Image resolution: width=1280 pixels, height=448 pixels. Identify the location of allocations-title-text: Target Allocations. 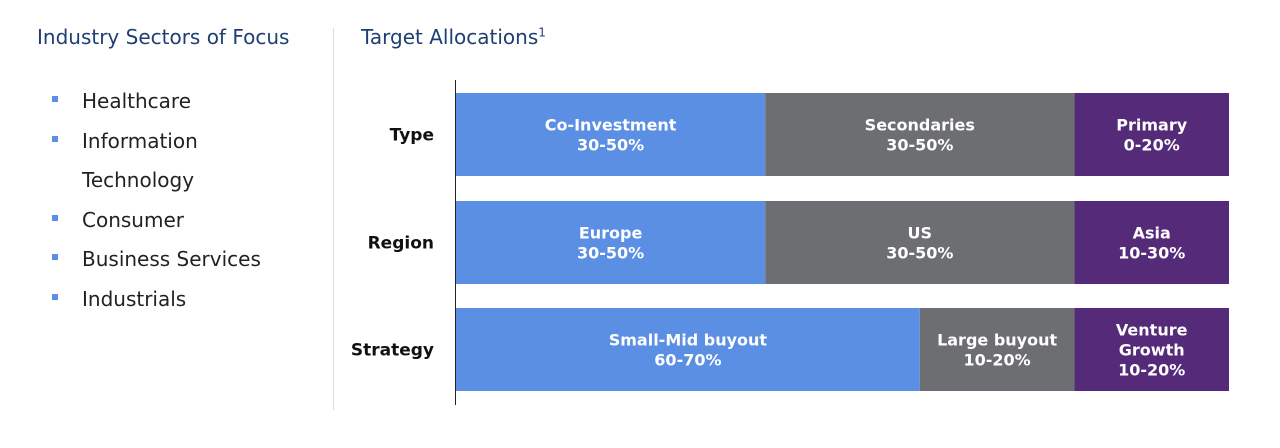
(450, 37).